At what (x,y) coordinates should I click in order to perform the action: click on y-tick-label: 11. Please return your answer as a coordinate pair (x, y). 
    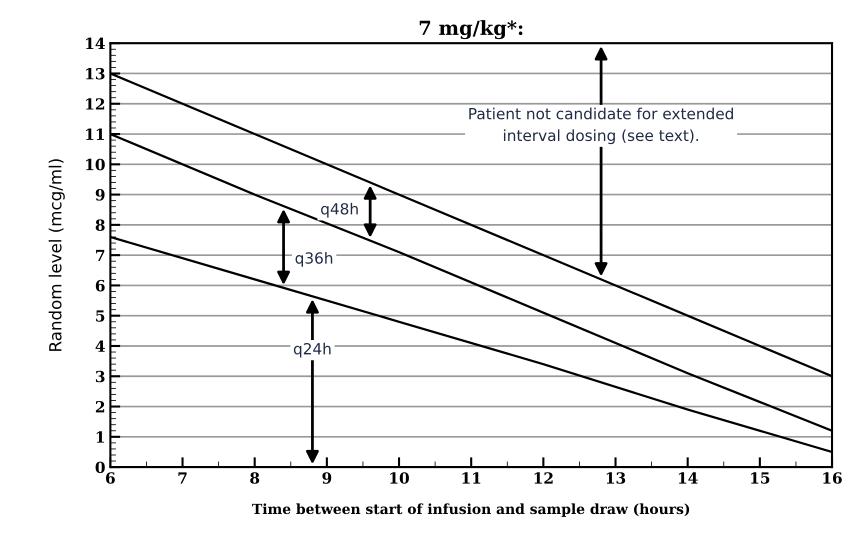
    Looking at the image, I should click on (95, 134).